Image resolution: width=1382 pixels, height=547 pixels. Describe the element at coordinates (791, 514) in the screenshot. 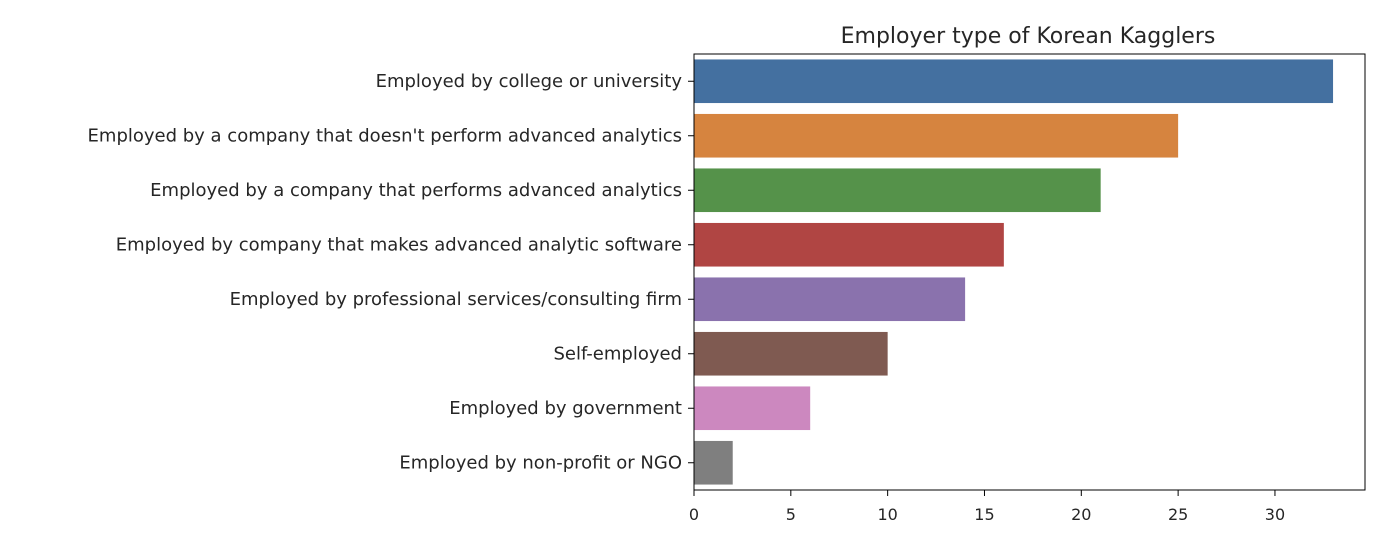

I see `x-tick-label: 5` at that location.